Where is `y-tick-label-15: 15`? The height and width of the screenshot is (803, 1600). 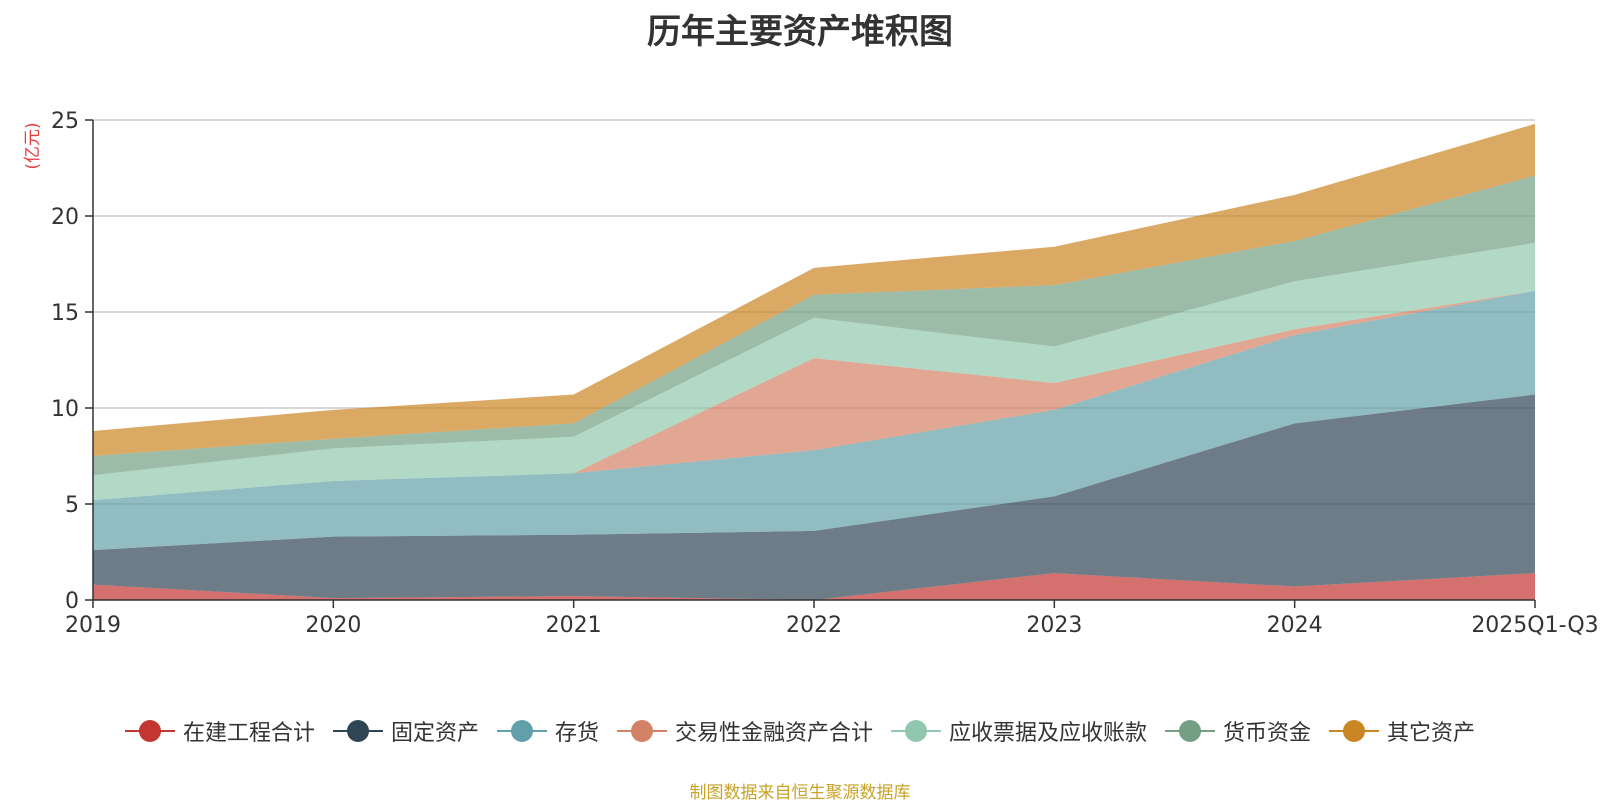 y-tick-label-15: 15 is located at coordinates (65, 313).